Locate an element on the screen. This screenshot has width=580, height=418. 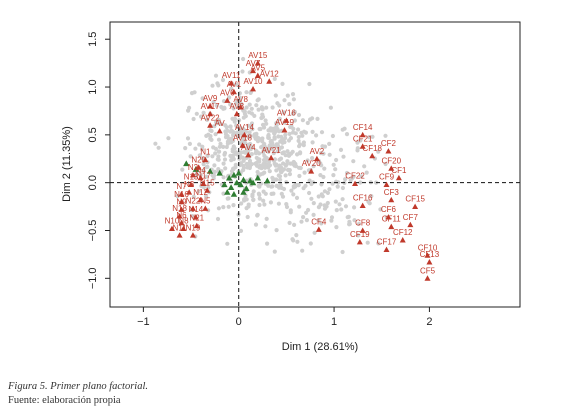
point-label: N7 is located at coordinates (181, 186).